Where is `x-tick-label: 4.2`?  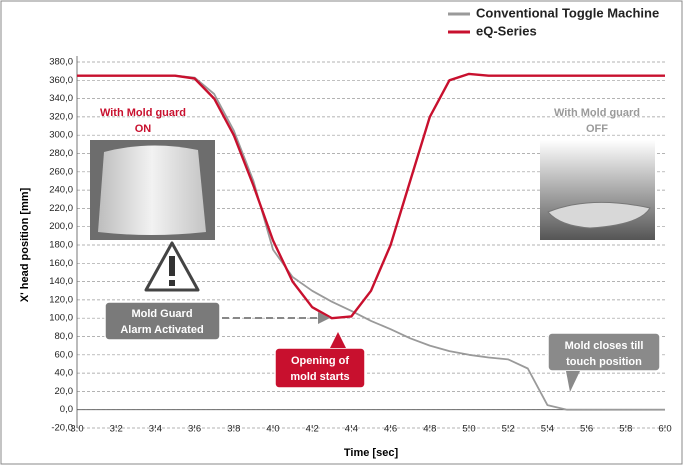 x-tick-label: 4.2 is located at coordinates (312, 429).